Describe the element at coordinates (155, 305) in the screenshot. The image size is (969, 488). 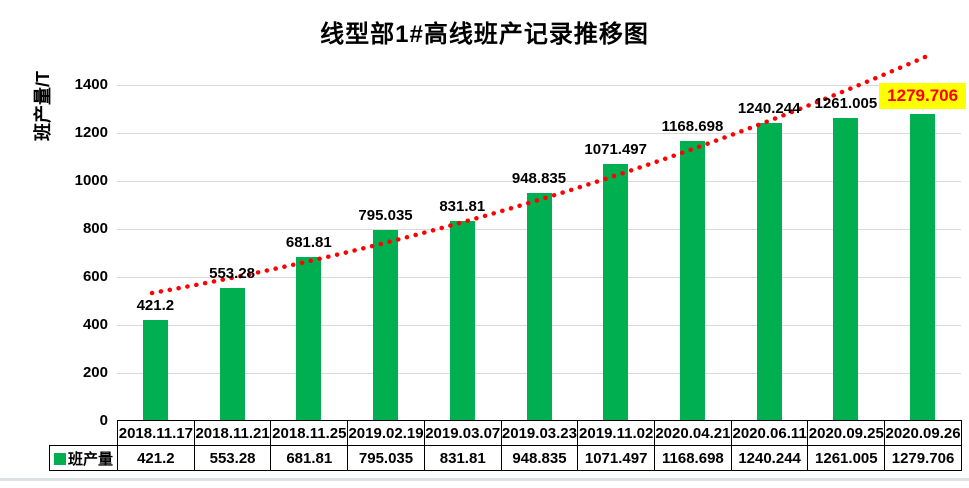
I see `bar-value-label-2018.11.17: 421.2` at that location.